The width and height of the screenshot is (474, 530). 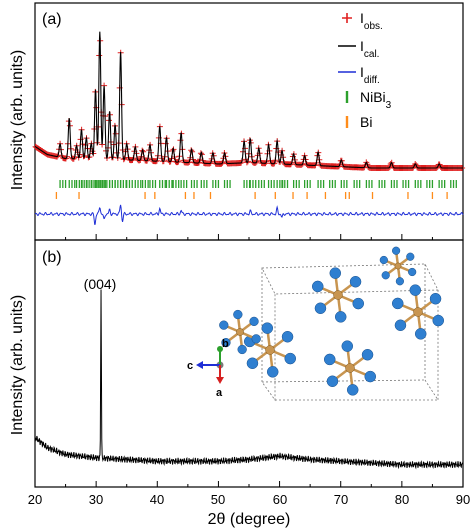 I want to click on peak-annotation-004: (004), so click(x=100, y=284).